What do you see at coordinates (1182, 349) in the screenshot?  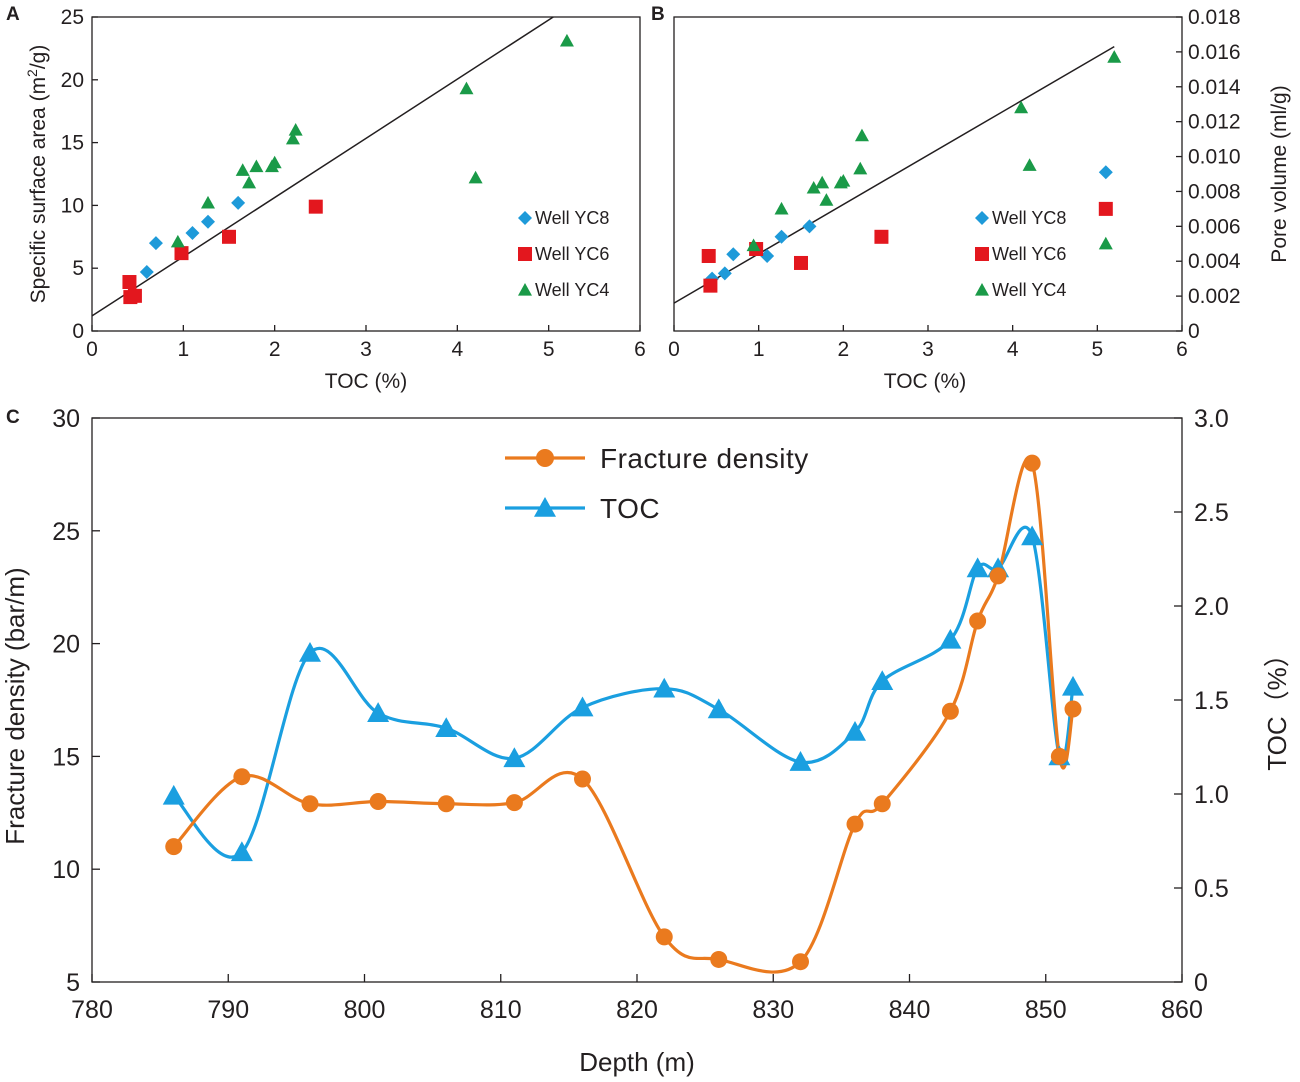 I see `b-xtick-label: 6` at bounding box center [1182, 349].